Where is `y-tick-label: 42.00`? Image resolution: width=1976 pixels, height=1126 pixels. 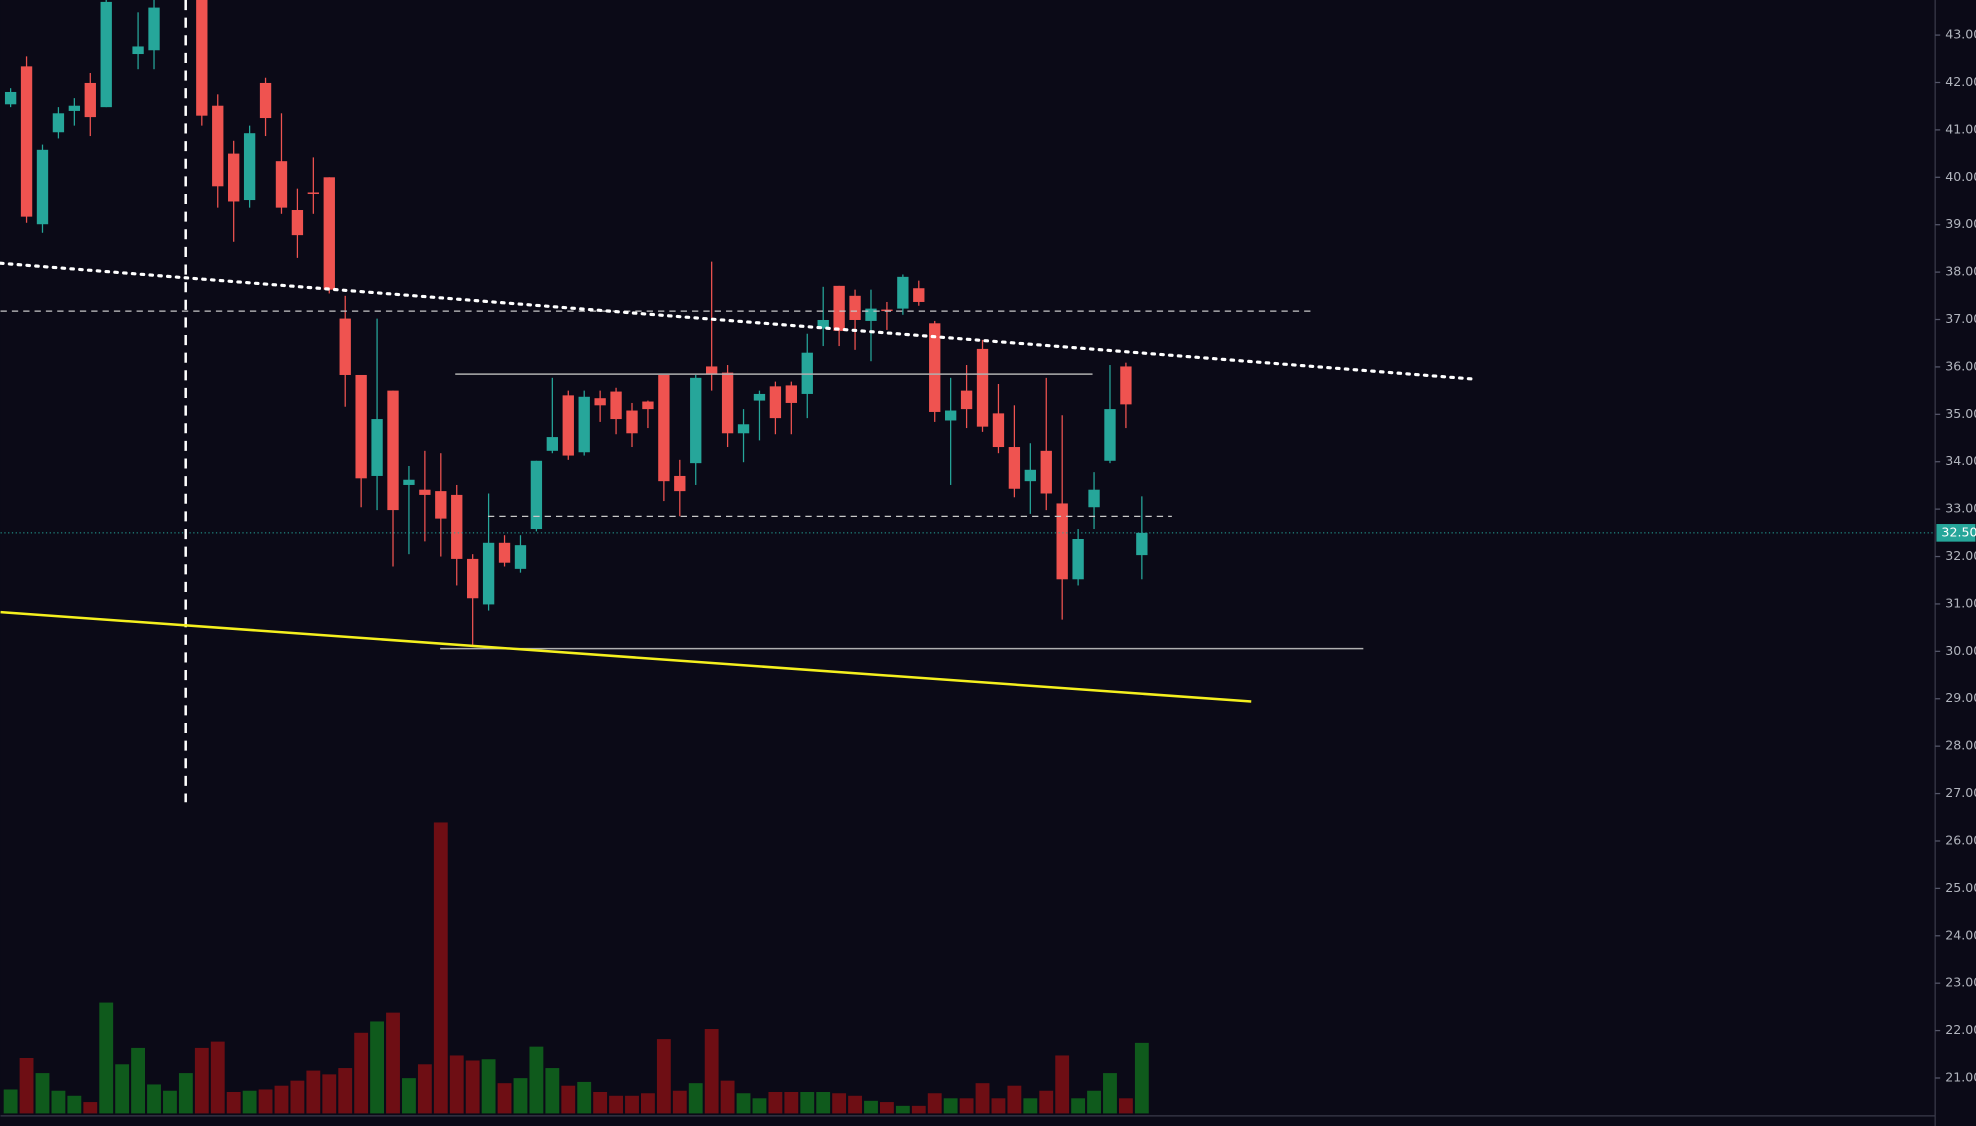 y-tick-label: 42.00 is located at coordinates (1960, 81).